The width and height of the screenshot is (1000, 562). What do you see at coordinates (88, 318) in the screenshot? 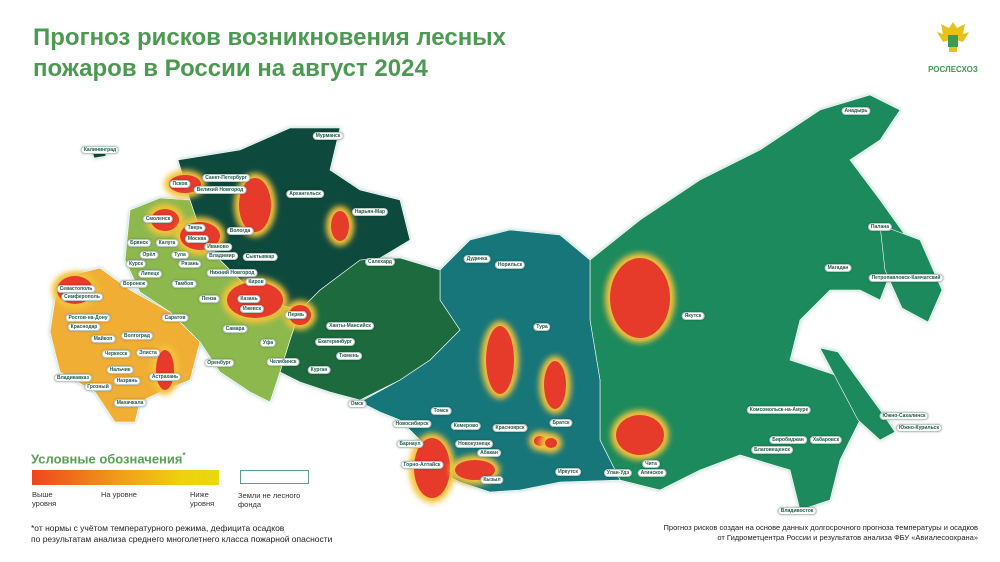
I see `city-label: Ростов-на-Дону` at bounding box center [88, 318].